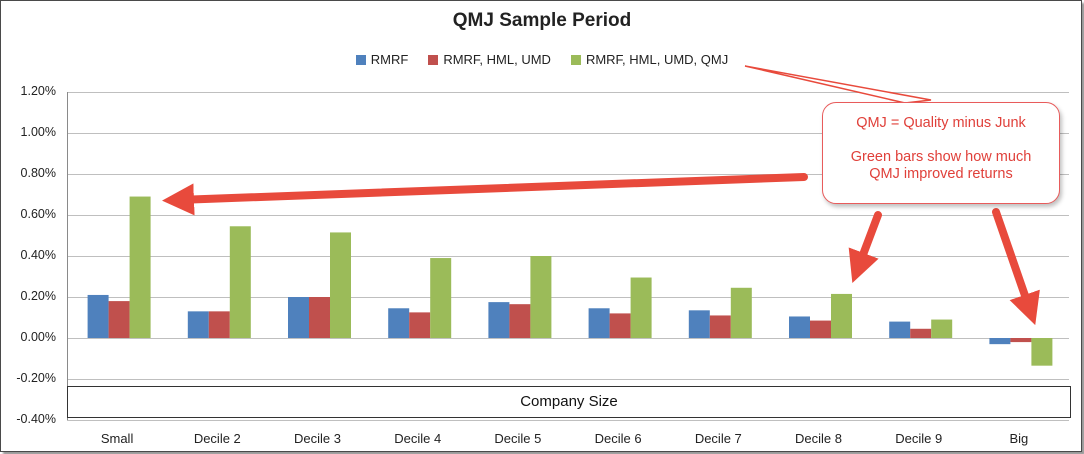 This screenshot has width=1084, height=454. What do you see at coordinates (36, 419) in the screenshot?
I see `y-tick-label: -0.40%` at bounding box center [36, 419].